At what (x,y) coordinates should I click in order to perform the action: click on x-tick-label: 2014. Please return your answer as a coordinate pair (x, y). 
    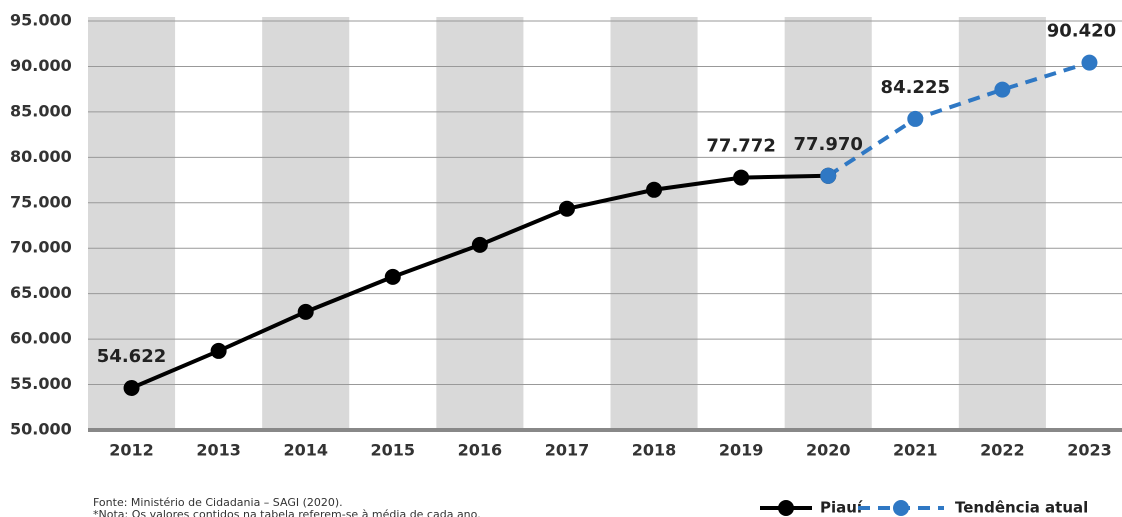
    Looking at the image, I should click on (305, 450).